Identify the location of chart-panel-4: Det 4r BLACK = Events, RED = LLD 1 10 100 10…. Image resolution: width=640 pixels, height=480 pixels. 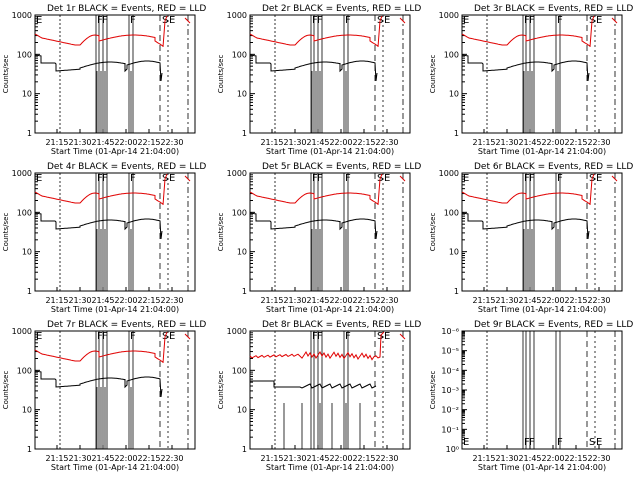
(104, 238).